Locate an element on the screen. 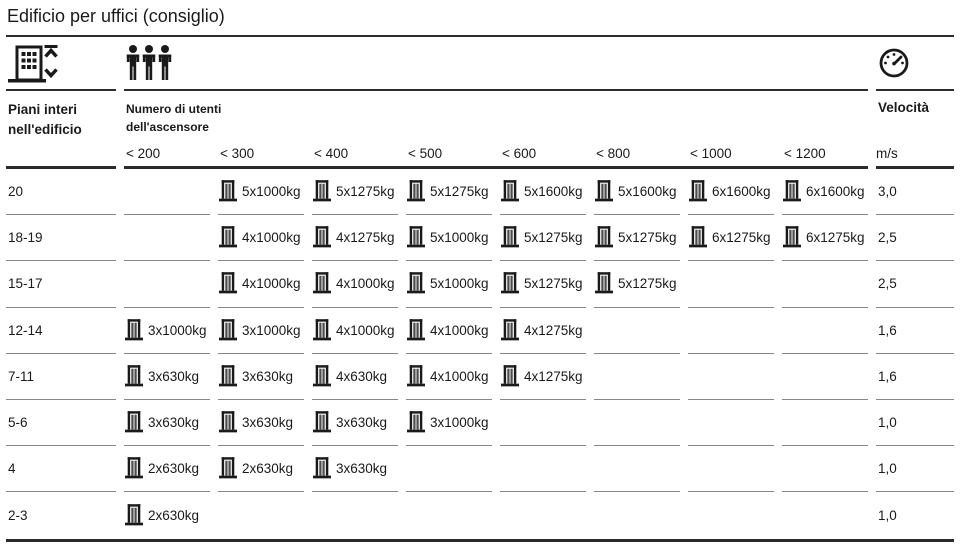  user-col-label: < 200 is located at coordinates (143, 153).